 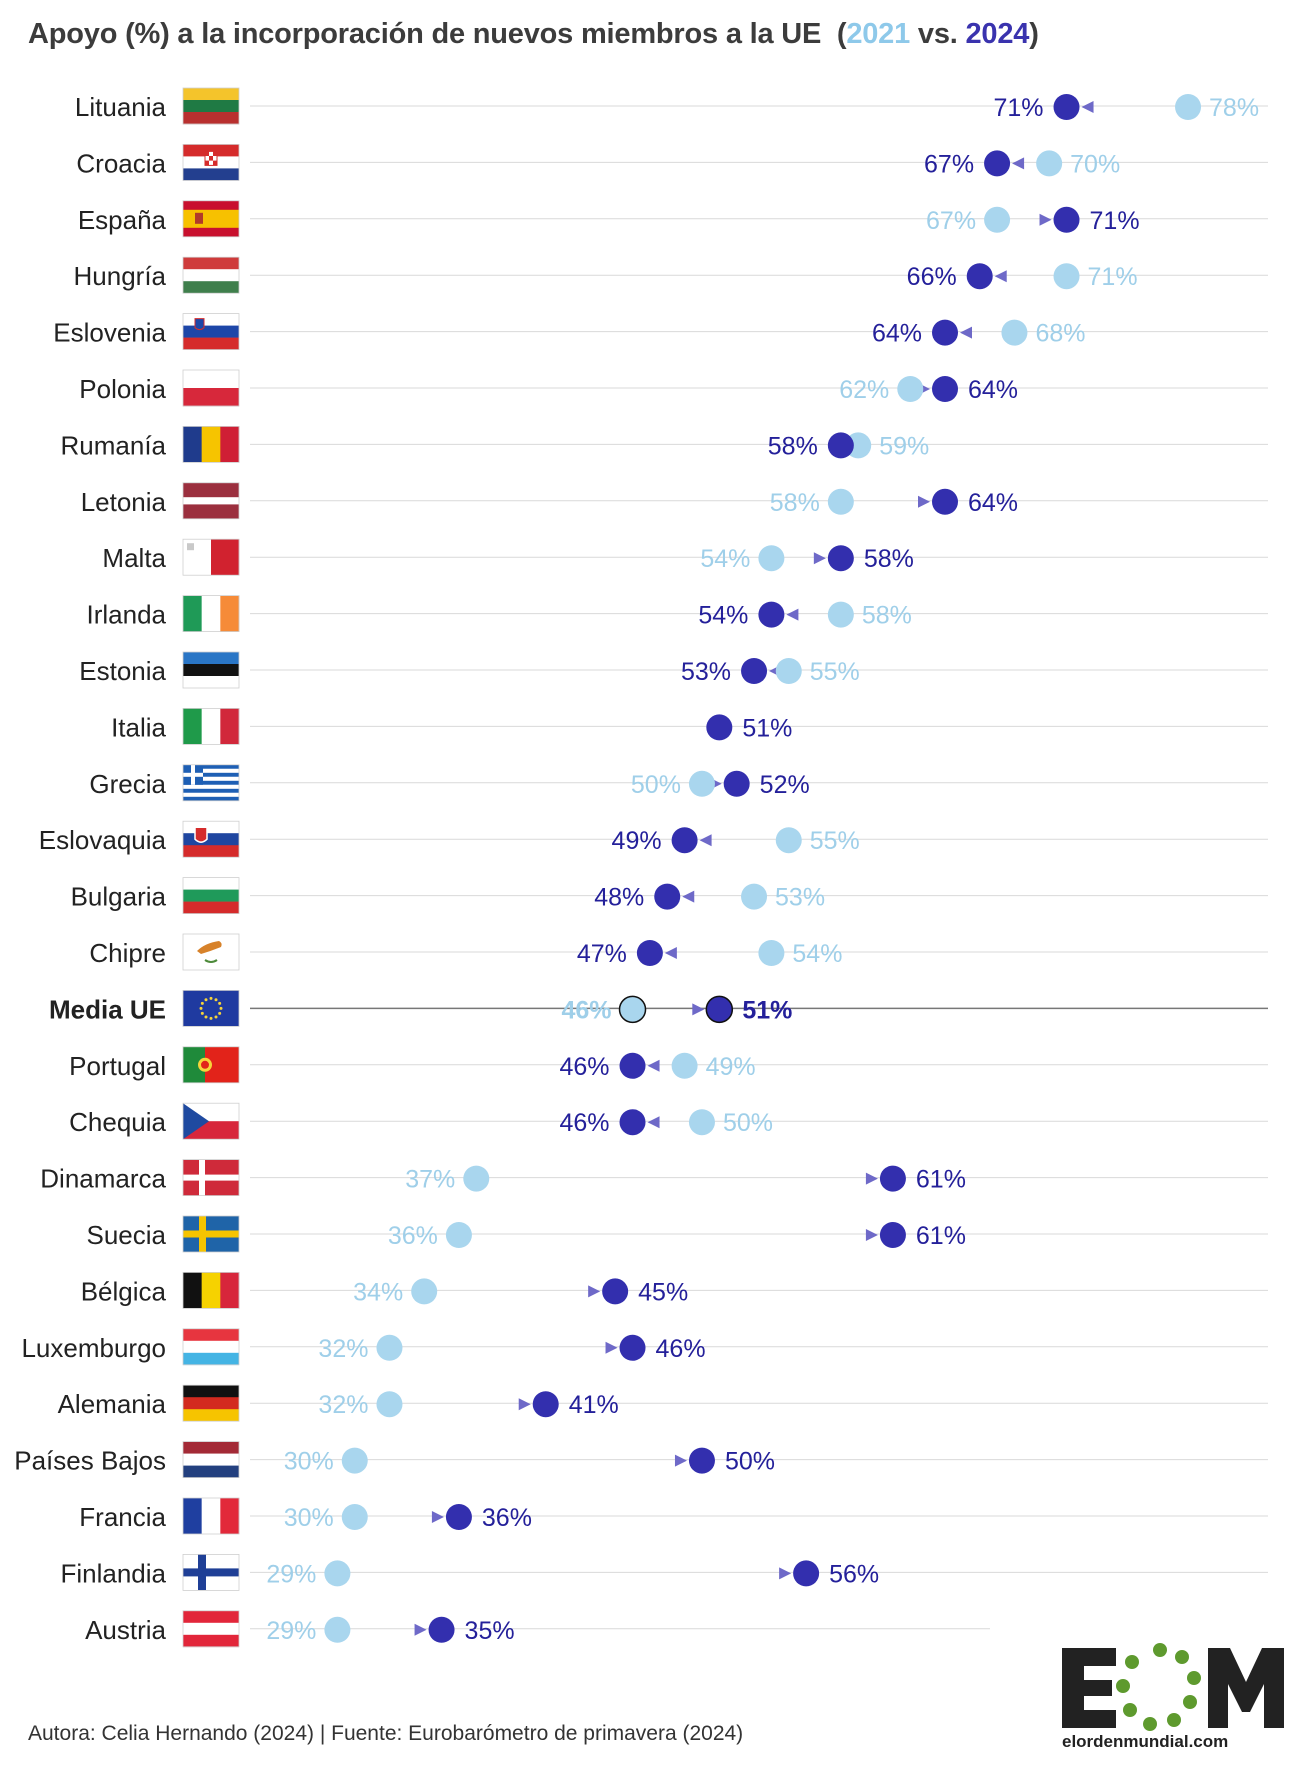 What do you see at coordinates (671, 275) in the screenshot?
I see `row-hungary: Hungría 71% 66%` at bounding box center [671, 275].